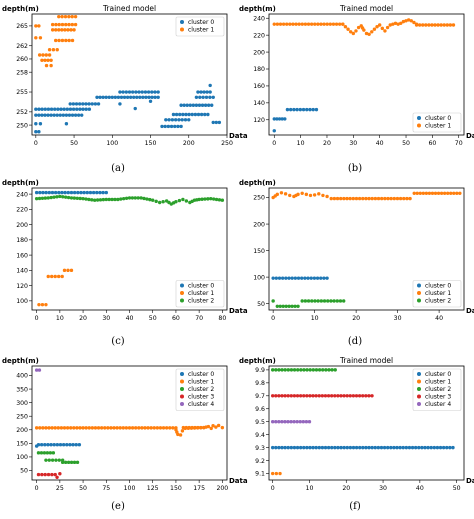  Describe the element at coordinates (182, 22) in the screenshot. I see `legend-marker` at that location.